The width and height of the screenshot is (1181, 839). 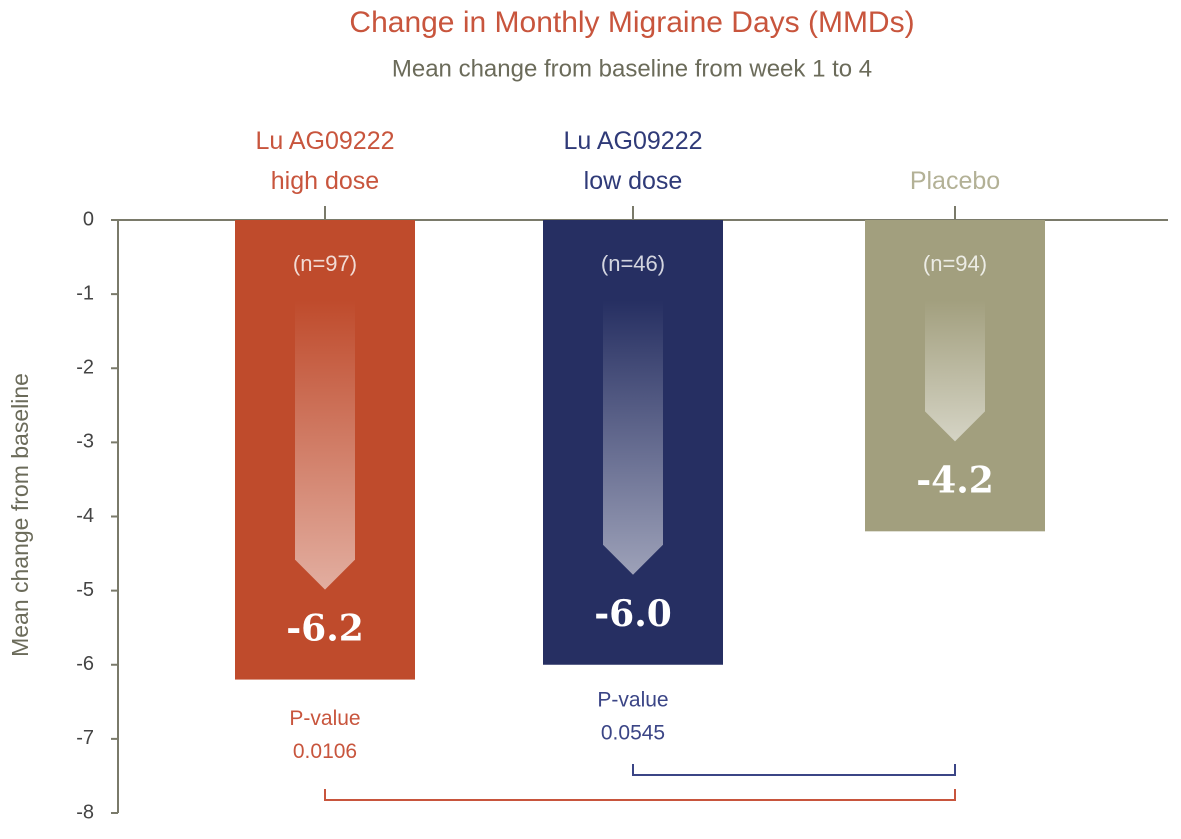 What do you see at coordinates (632, 161) in the screenshot?
I see `category-label: Lu AG09222 low dose` at bounding box center [632, 161].